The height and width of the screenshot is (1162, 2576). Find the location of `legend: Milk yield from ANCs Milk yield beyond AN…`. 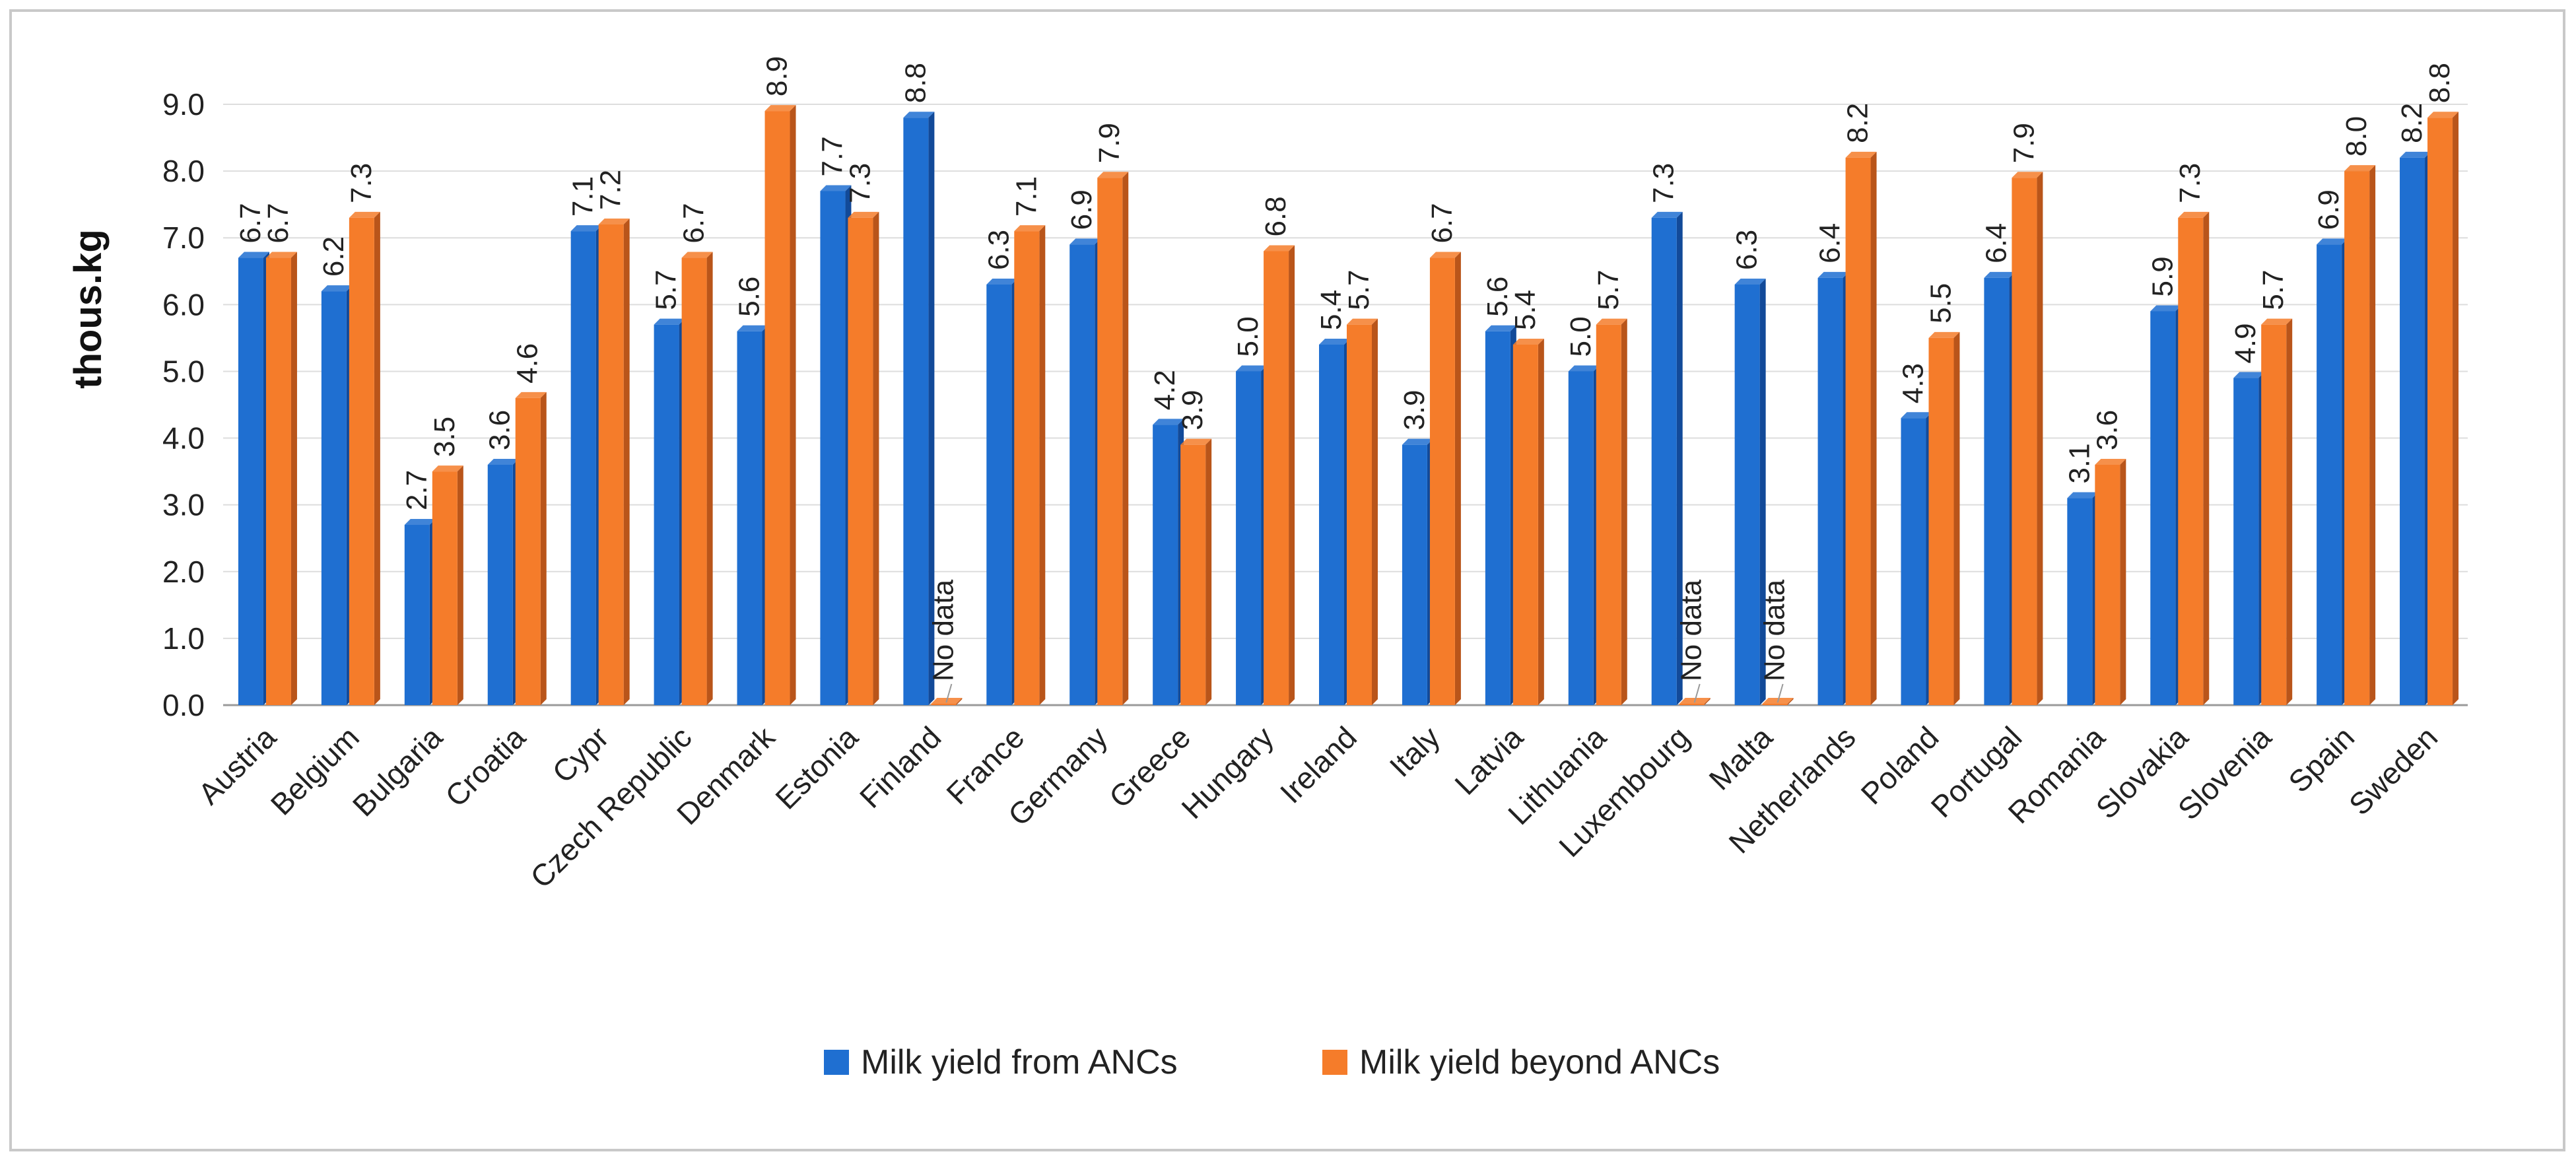

legend: Milk yield from ANCs Milk yield beyond AN… is located at coordinates (1272, 1062).